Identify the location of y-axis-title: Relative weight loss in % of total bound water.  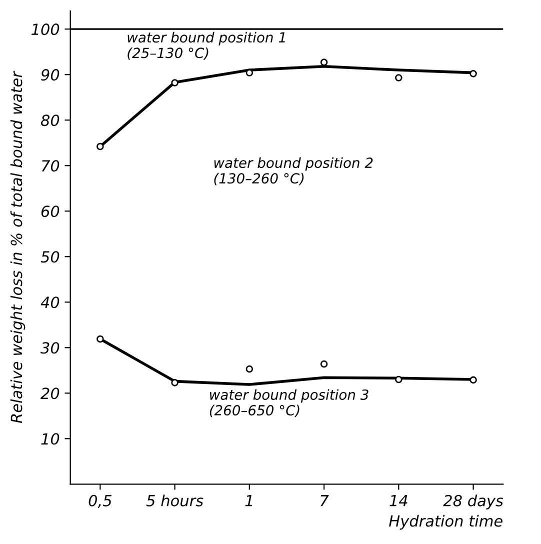
(18, 247).